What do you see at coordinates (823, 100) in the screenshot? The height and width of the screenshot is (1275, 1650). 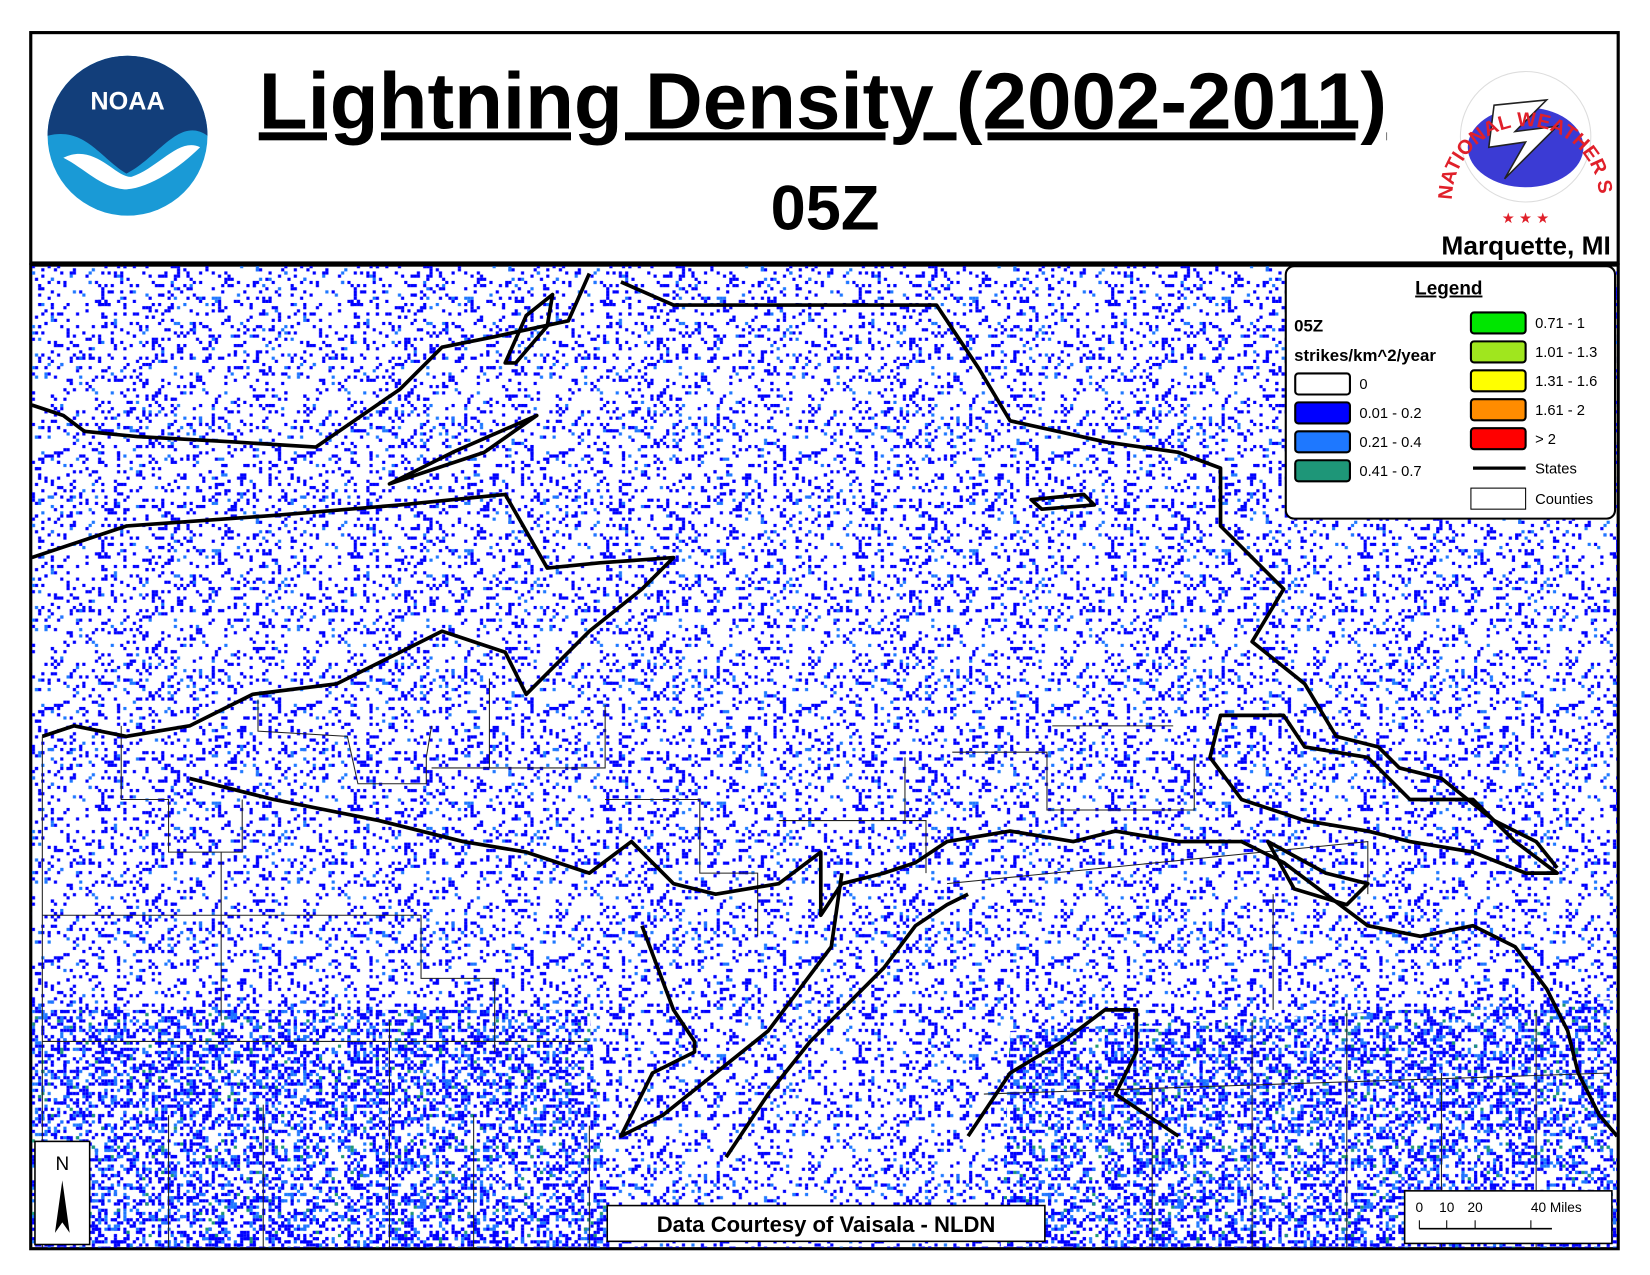 I see `title: Lightning Density (2002-2011)` at bounding box center [823, 100].